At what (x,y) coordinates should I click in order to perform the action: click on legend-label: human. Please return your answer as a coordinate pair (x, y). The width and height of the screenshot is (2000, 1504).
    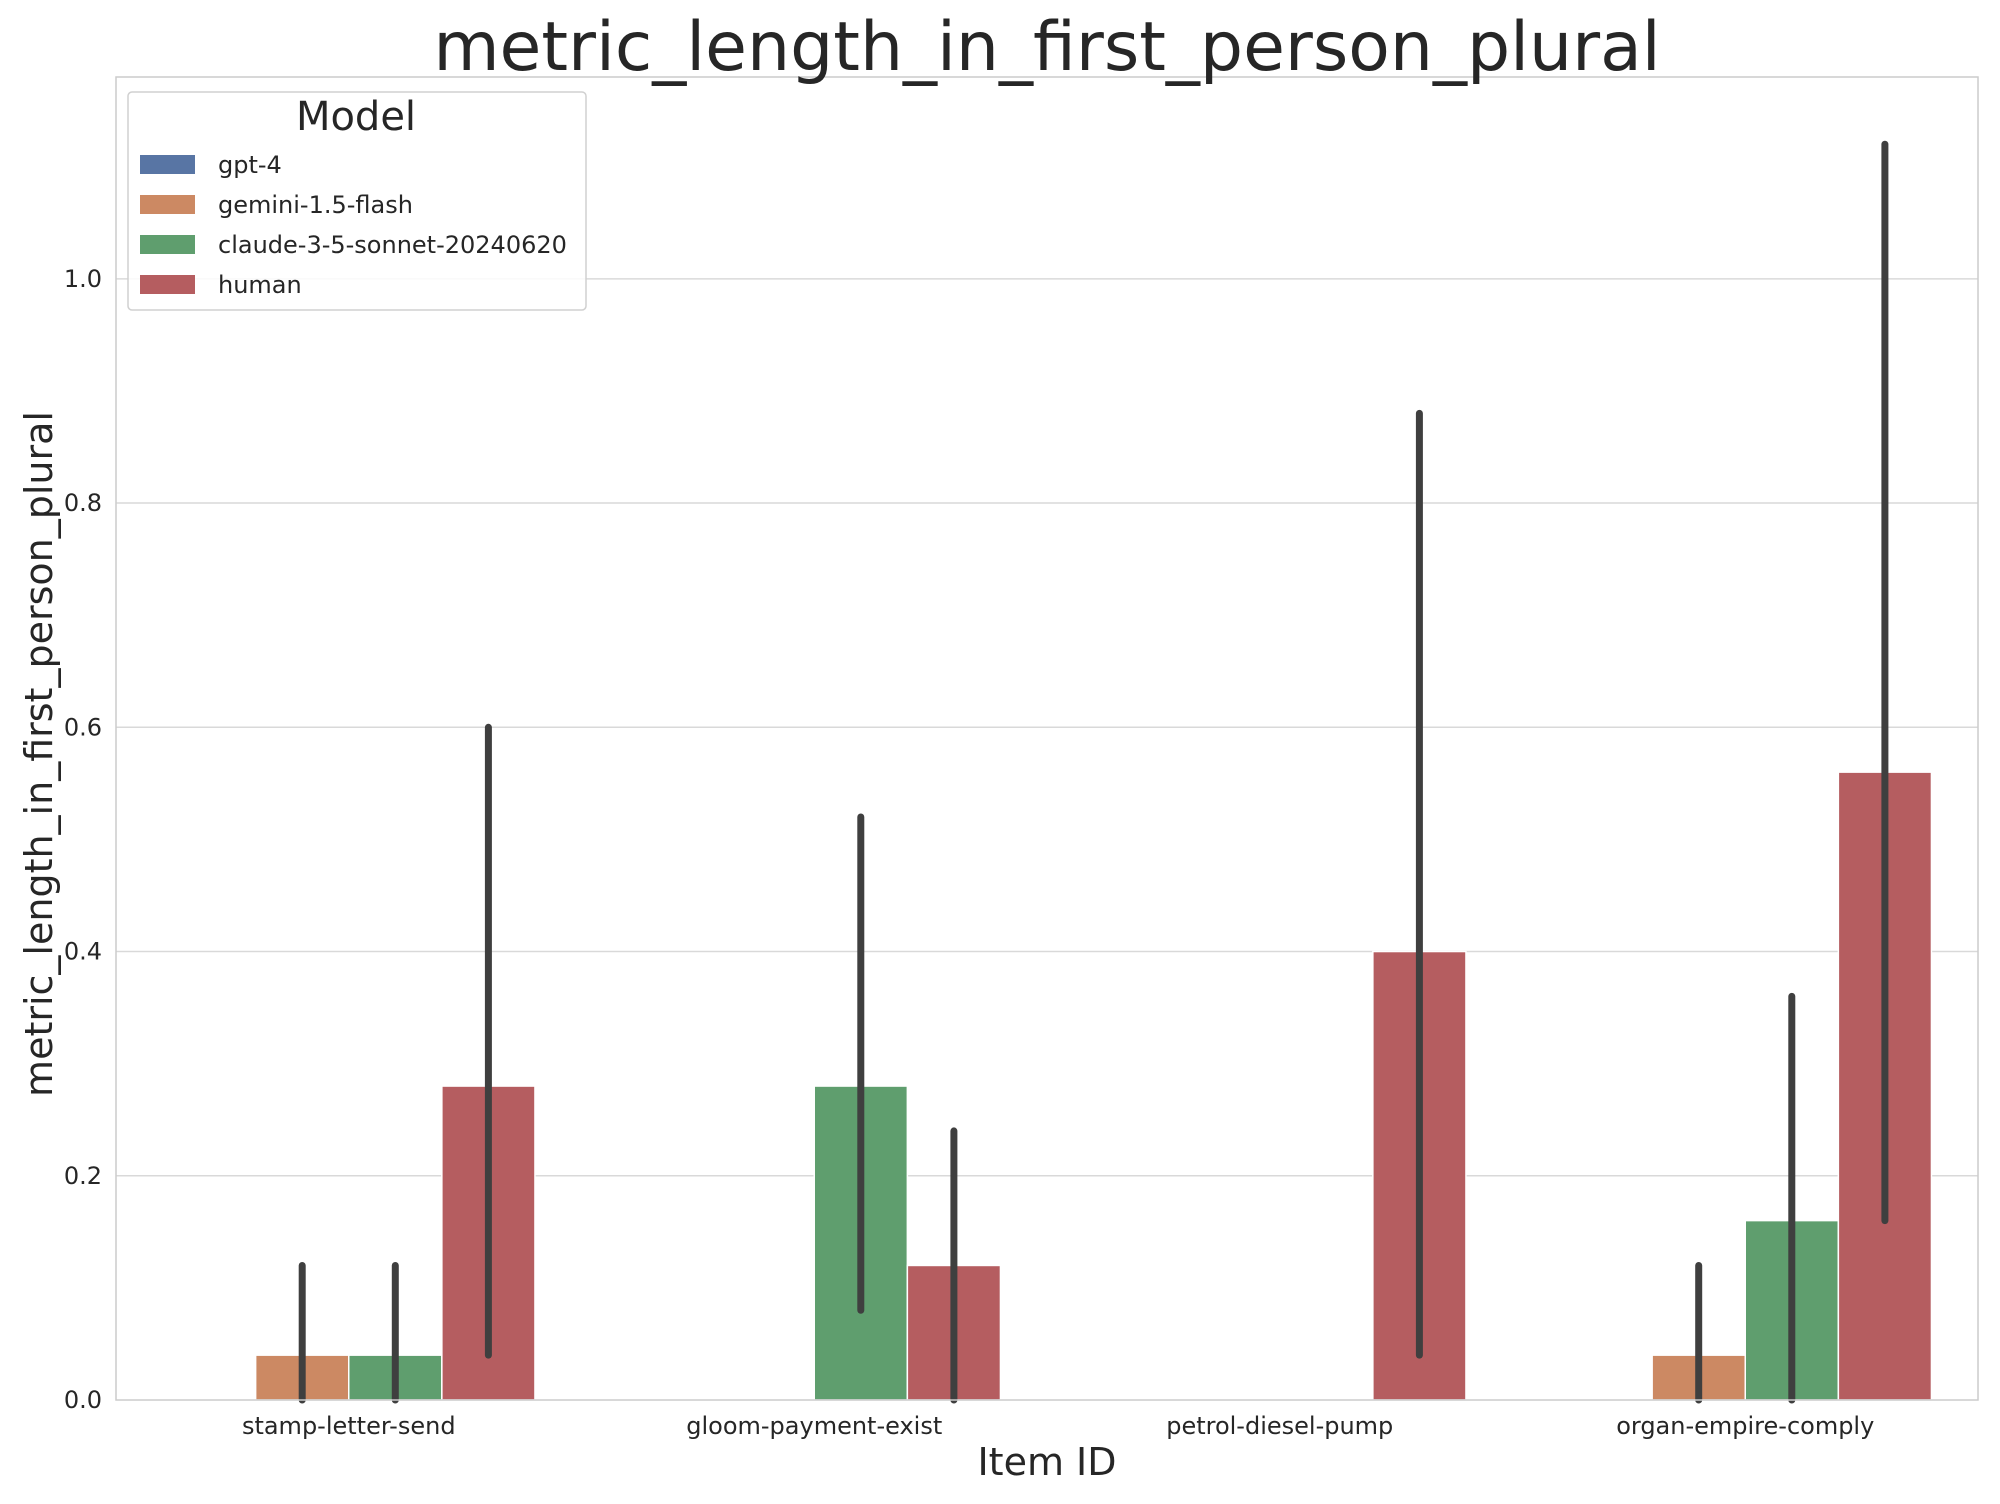
    Looking at the image, I should click on (260, 285).